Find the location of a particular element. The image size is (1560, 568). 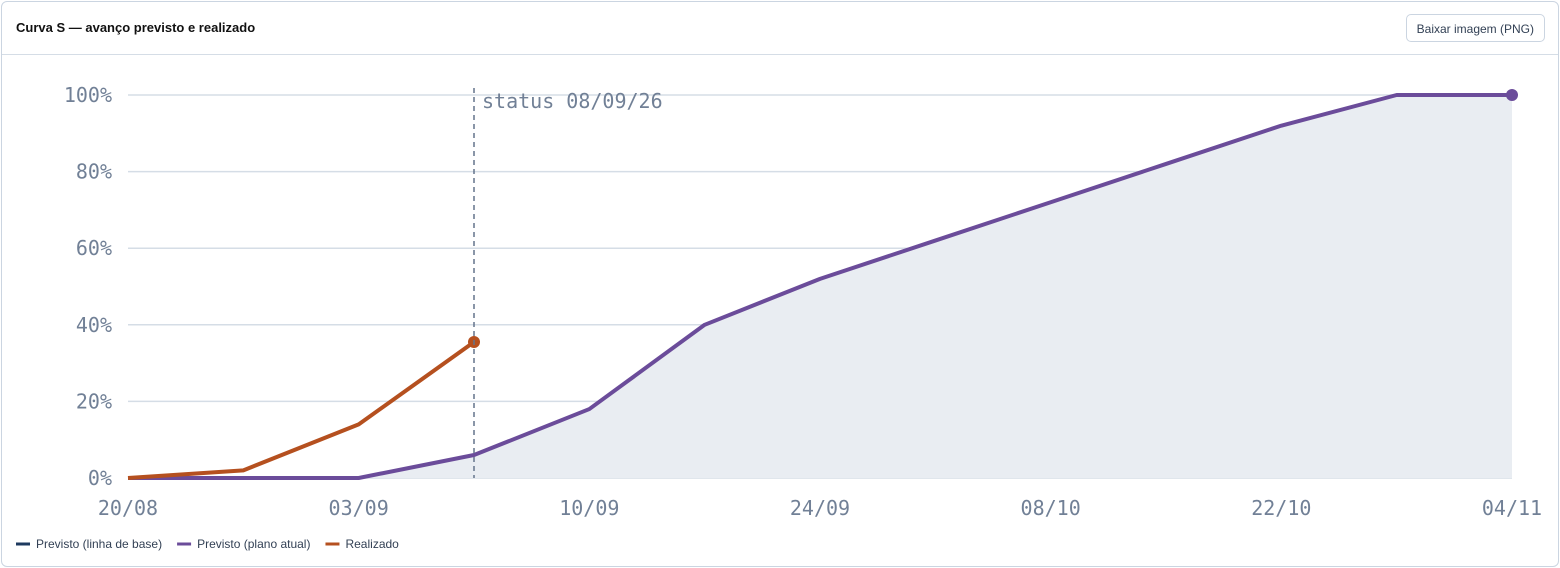

download-button: Baixar imagem (PNG) is located at coordinates (1475, 28).